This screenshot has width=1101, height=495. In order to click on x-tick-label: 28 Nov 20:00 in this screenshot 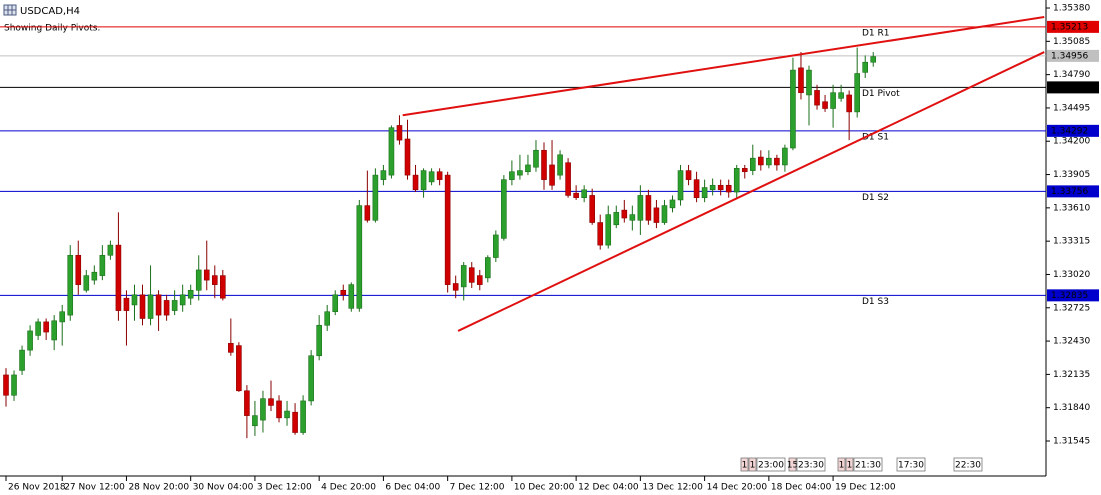, I will do `click(158, 488)`.